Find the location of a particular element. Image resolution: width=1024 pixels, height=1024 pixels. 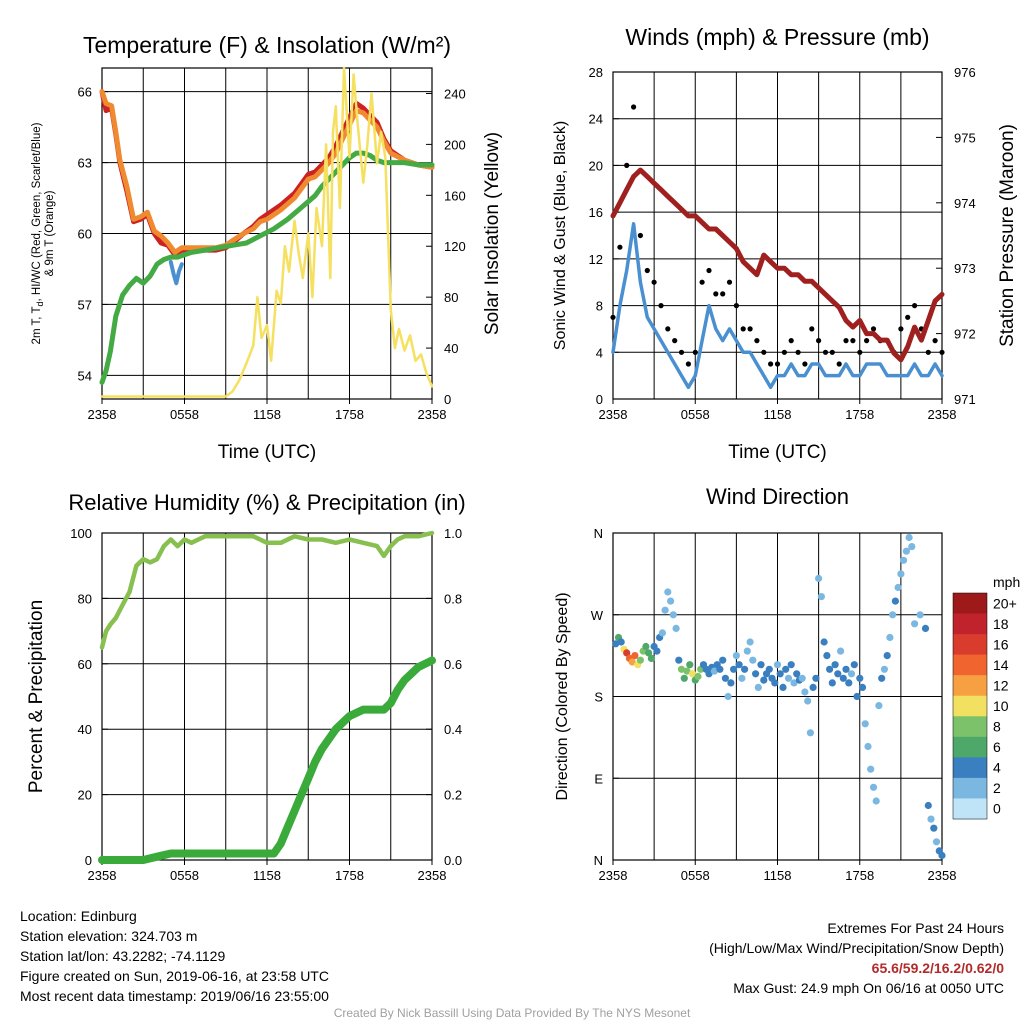

y2-tick-label: 0.2 is located at coordinates (453, 795).